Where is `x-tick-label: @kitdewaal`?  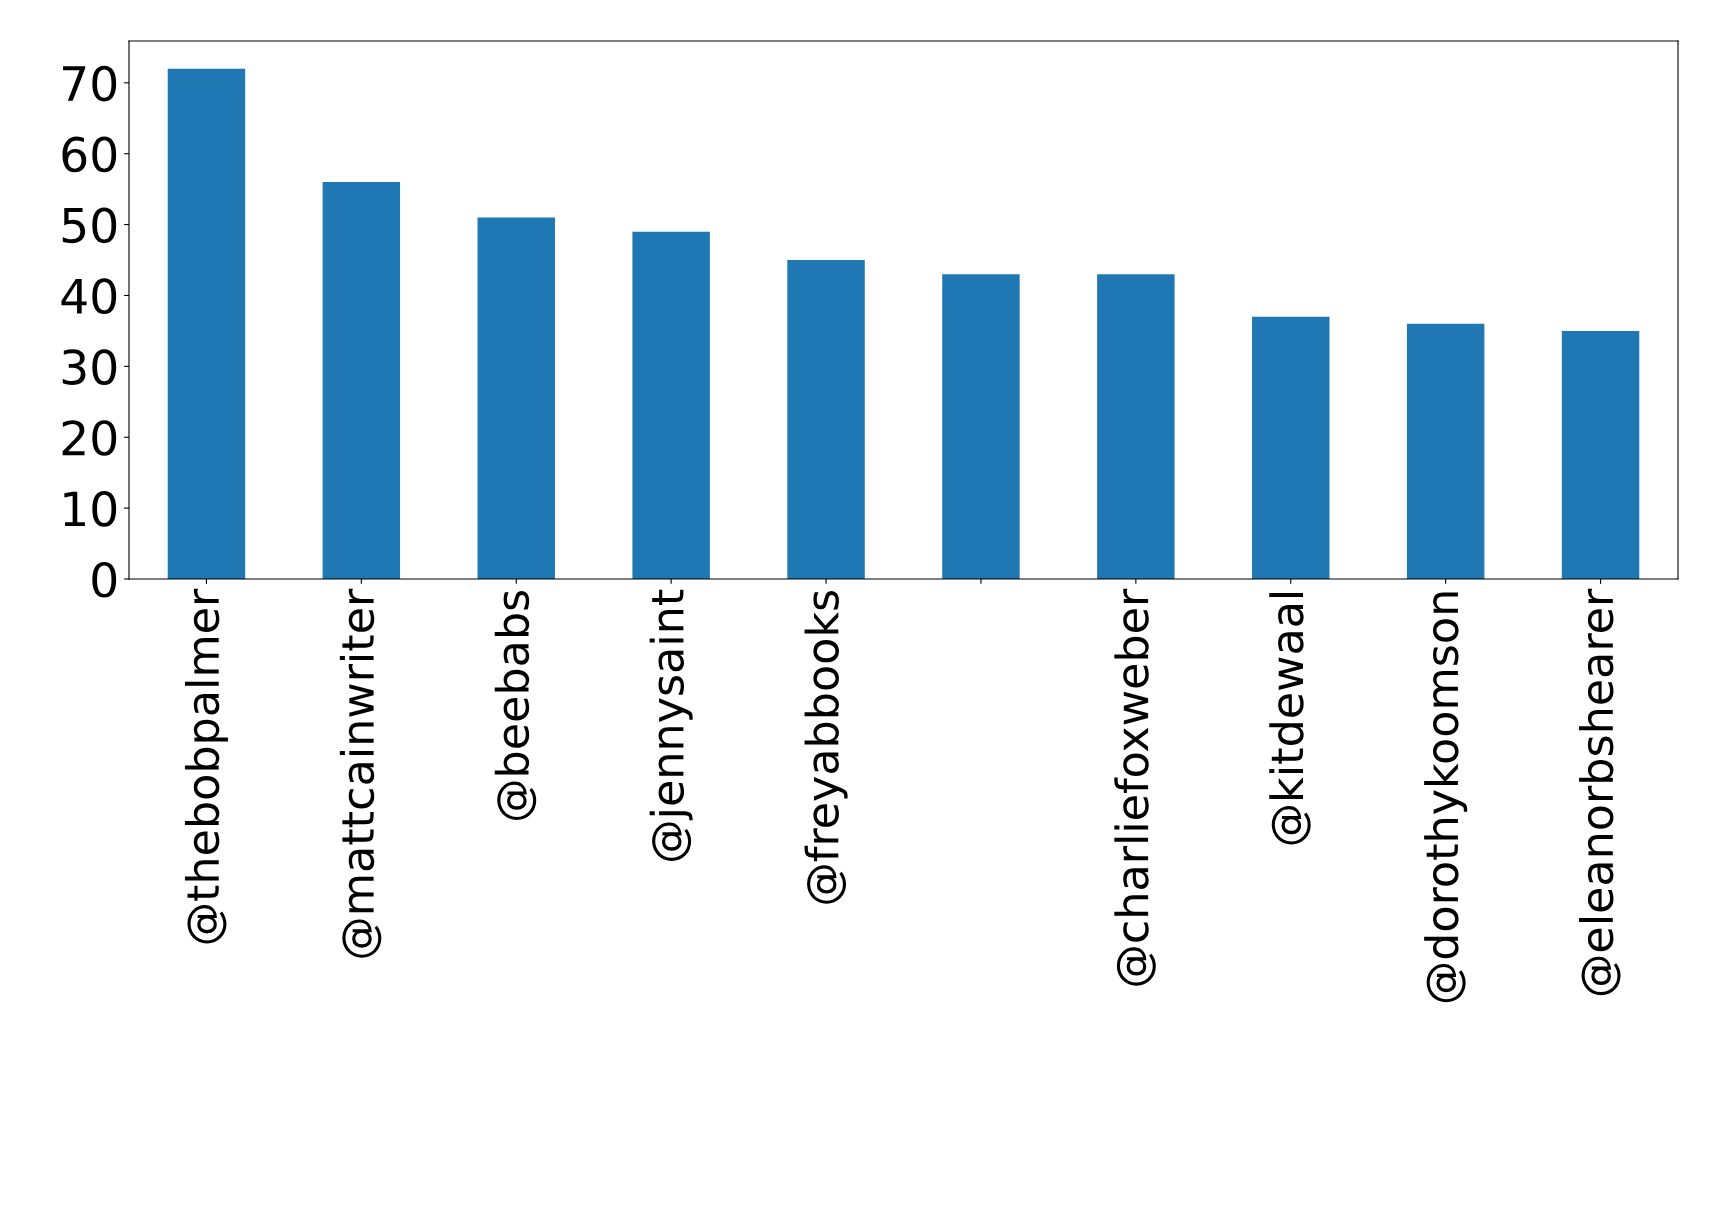
x-tick-label: @kitdewaal is located at coordinates (1290, 718).